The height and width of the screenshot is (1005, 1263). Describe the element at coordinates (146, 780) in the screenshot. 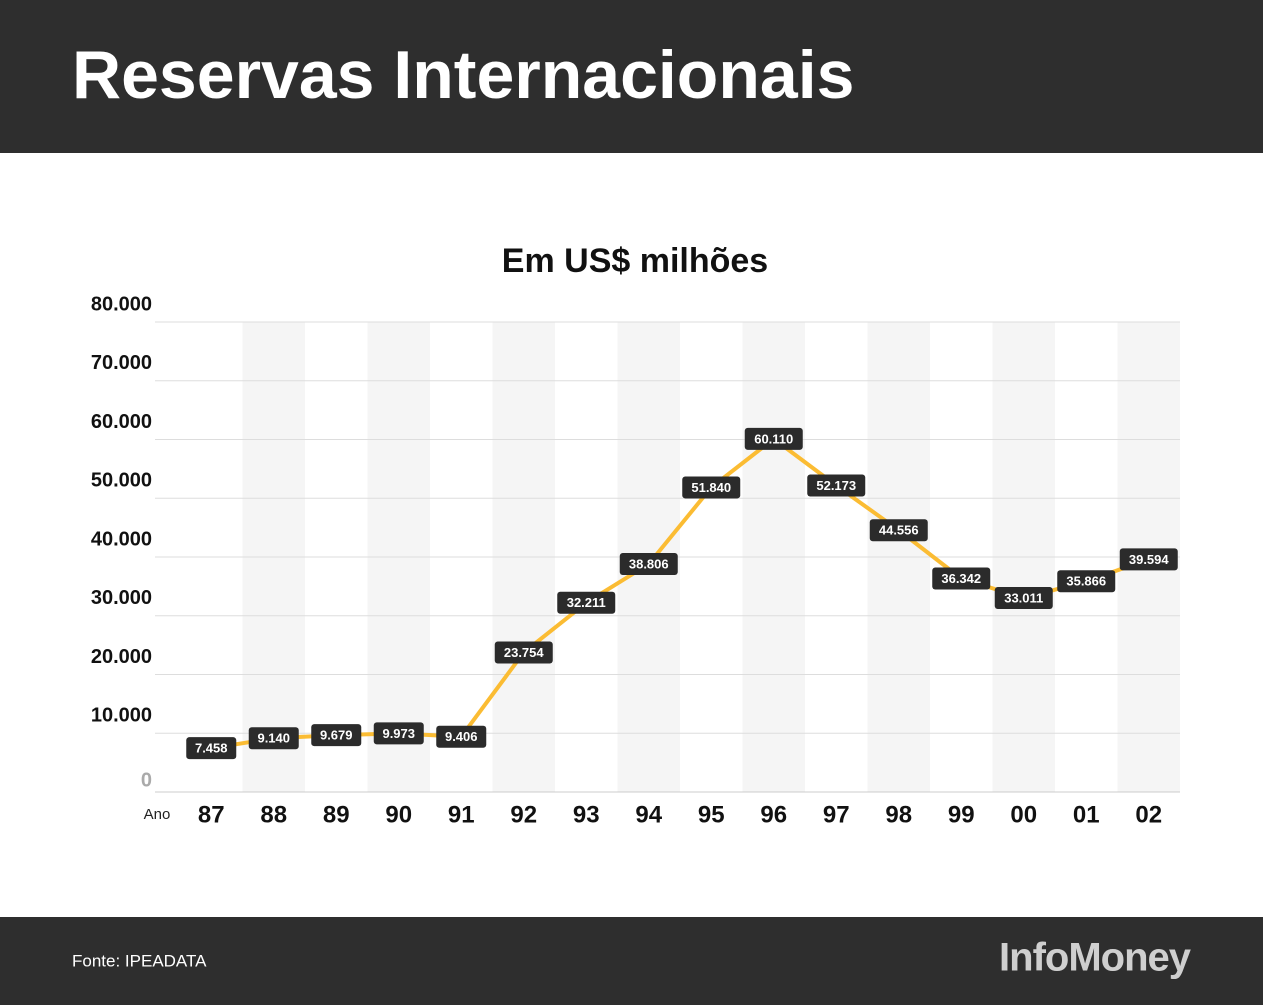

I see `y-tick-label: 0` at that location.